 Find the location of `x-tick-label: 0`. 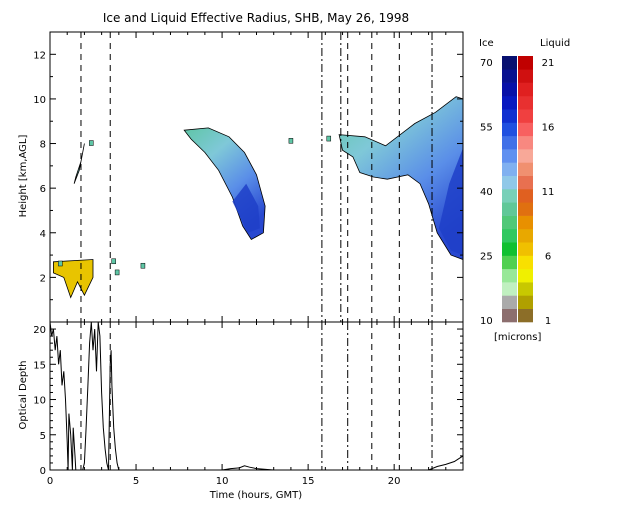

x-tick-label: 0 is located at coordinates (50, 481).